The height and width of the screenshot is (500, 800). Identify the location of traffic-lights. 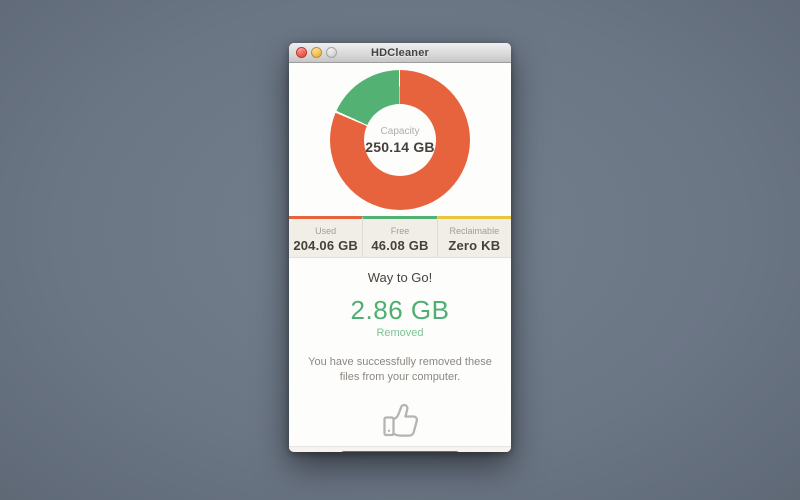
(316, 52).